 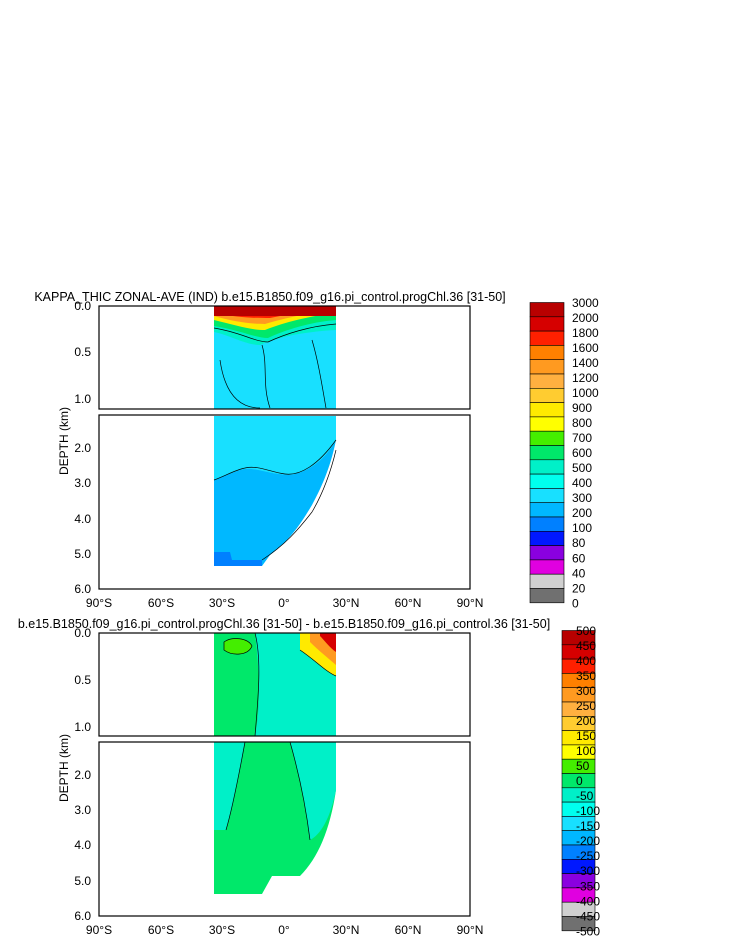 I want to click on plot-2-lower-frame, so click(x=284, y=829).